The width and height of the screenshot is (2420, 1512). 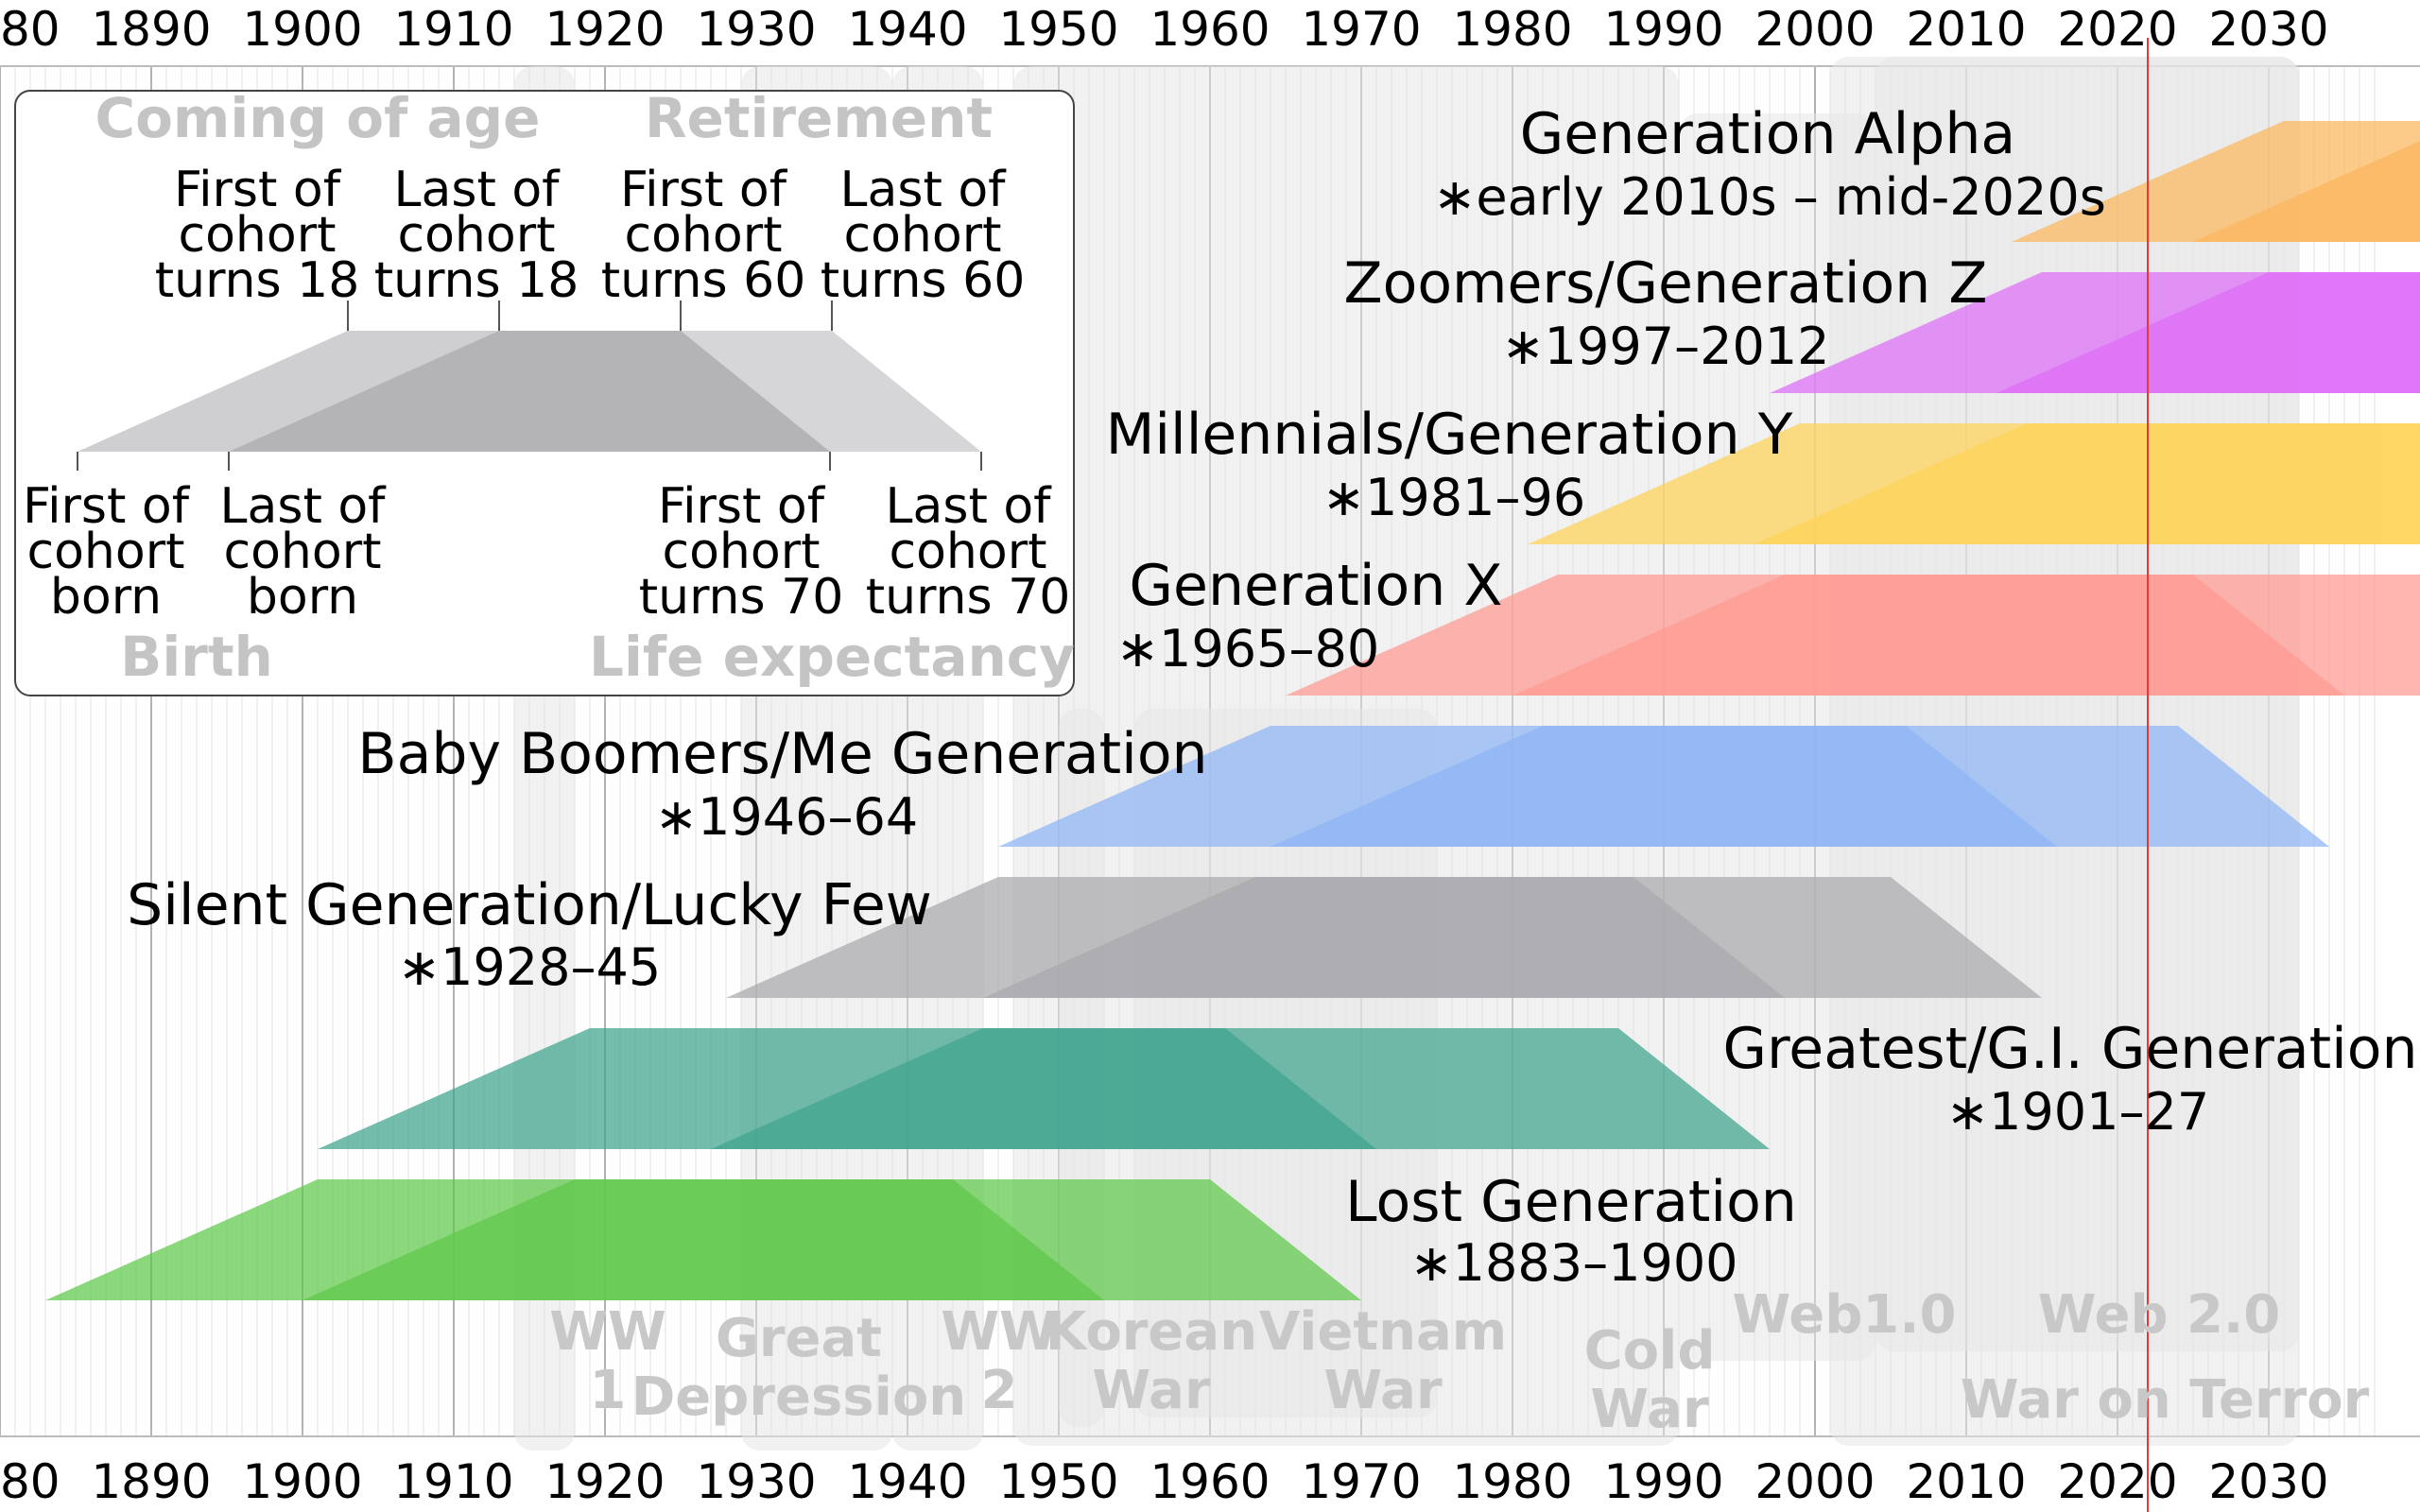 I want to click on event-label-cold-war: Cold War, so click(x=1650, y=1380).